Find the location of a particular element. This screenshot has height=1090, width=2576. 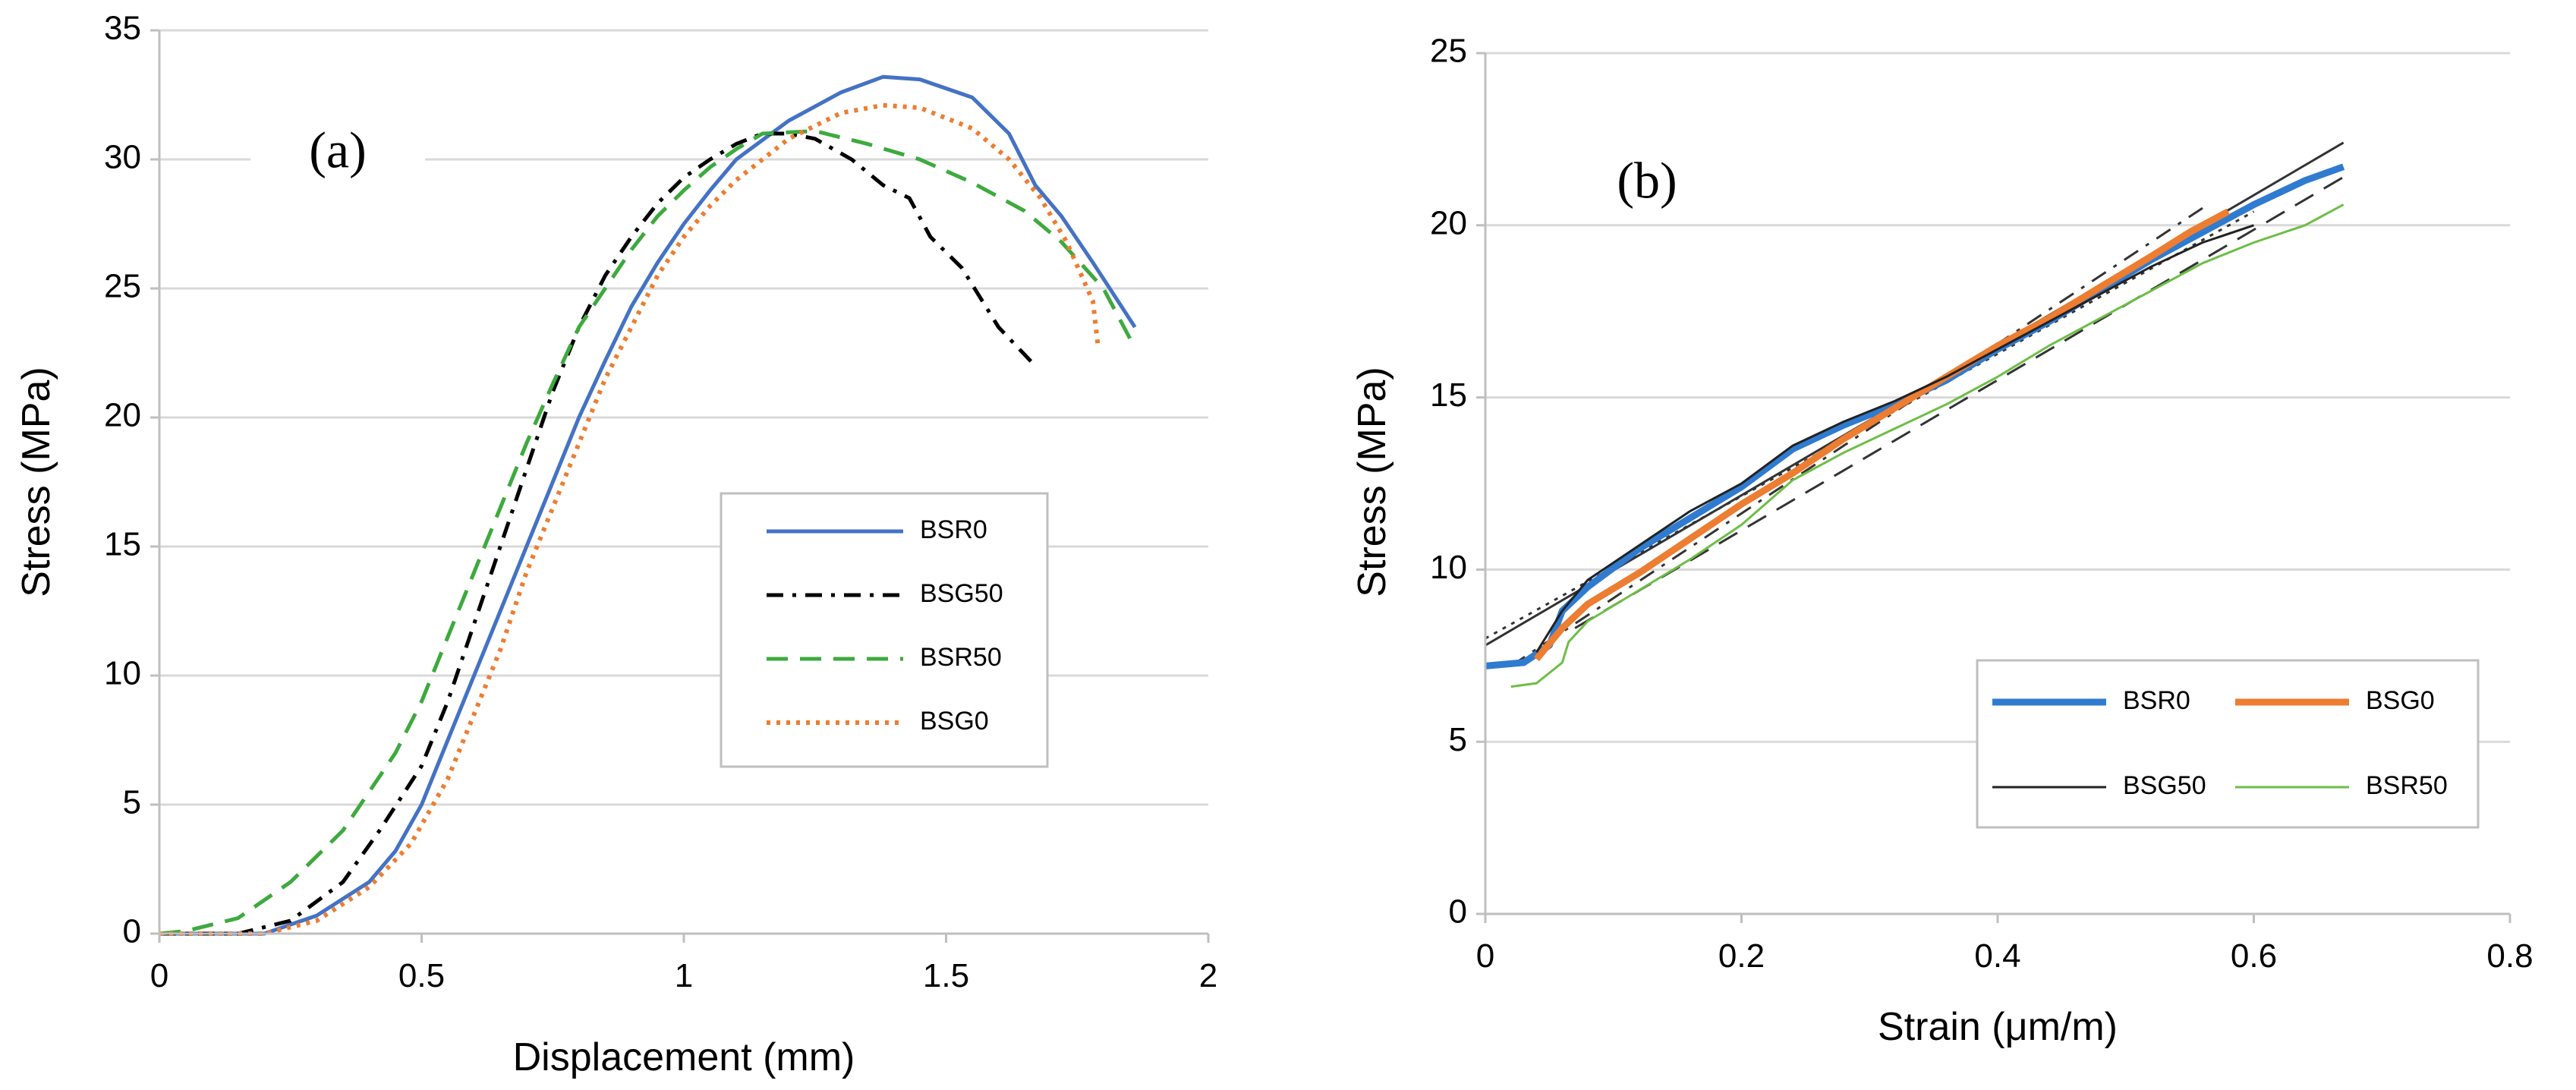

y-tick-label: 30 is located at coordinates (122, 157).